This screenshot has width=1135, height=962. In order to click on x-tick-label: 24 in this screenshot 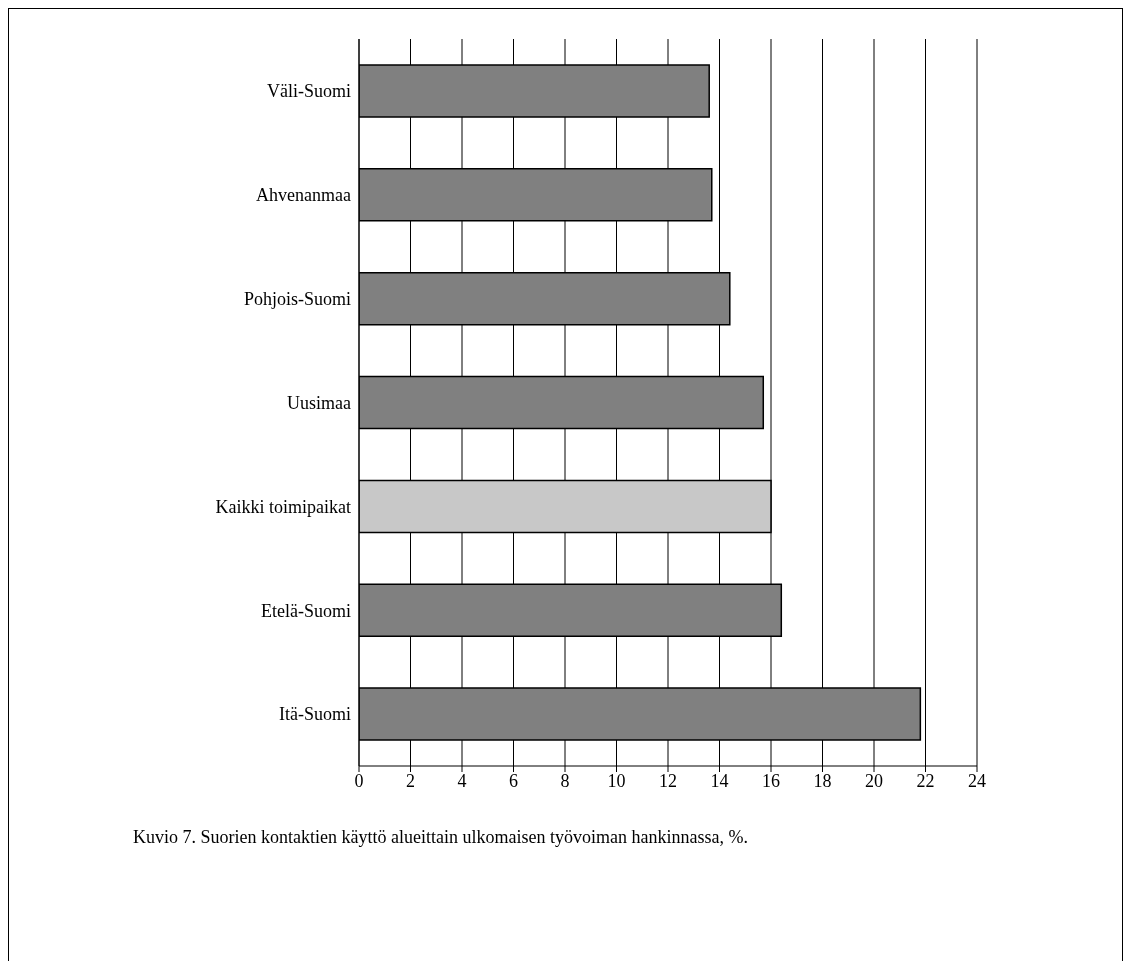, I will do `click(977, 780)`.